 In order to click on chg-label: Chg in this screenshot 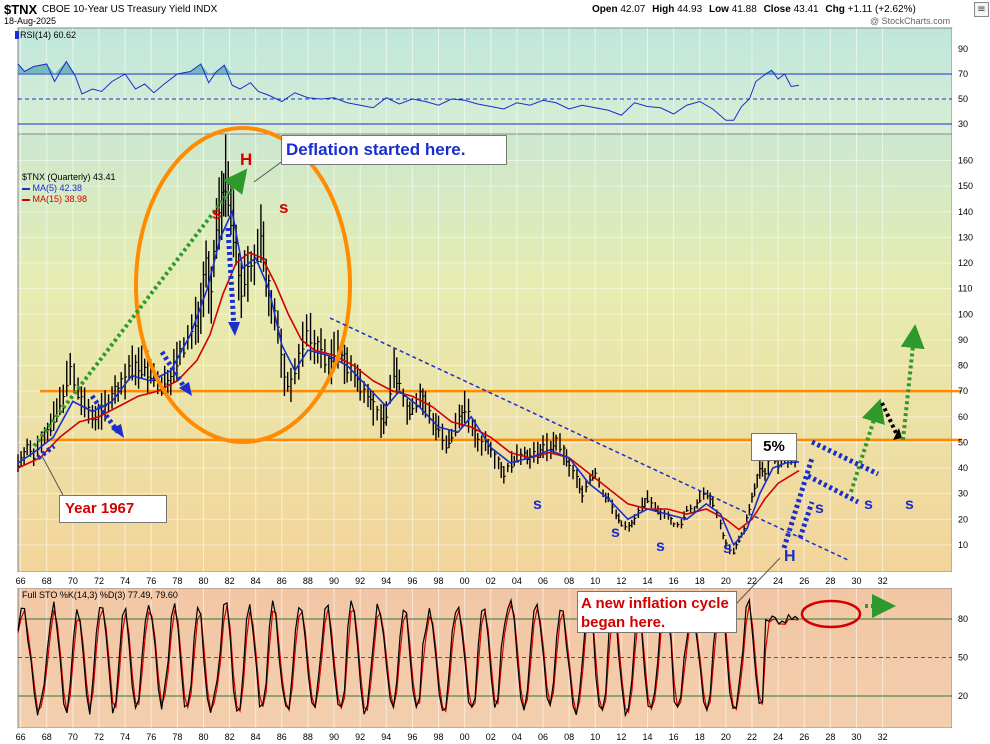, I will do `click(835, 9)`.